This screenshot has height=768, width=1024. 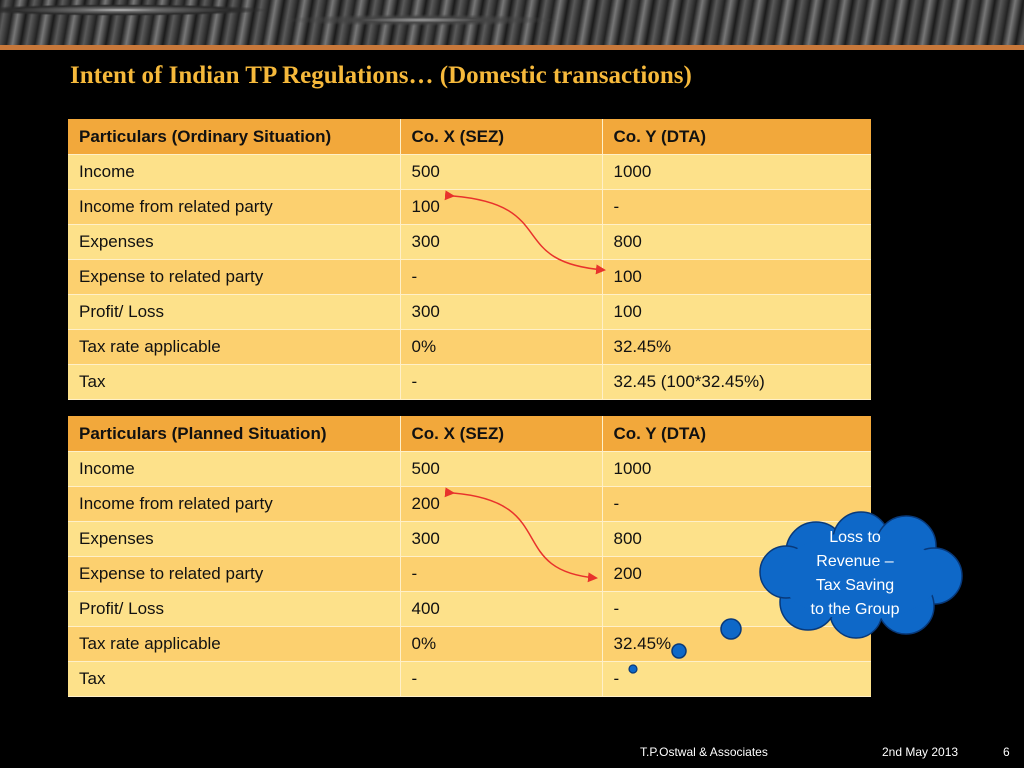 I want to click on callout-line: to the Group, so click(x=855, y=609).